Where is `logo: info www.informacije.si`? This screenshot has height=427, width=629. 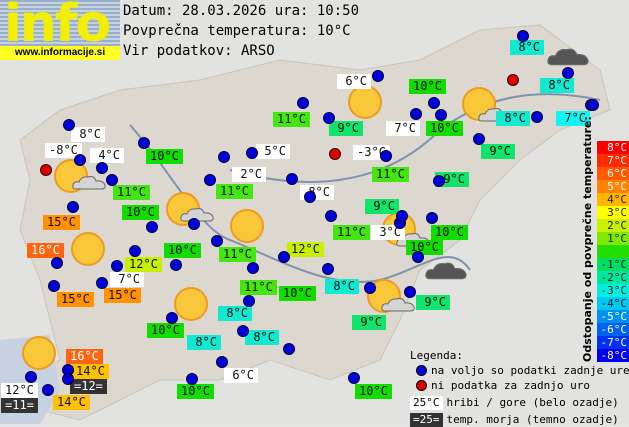
logo: info www.informacije.si is located at coordinates (60, 30).